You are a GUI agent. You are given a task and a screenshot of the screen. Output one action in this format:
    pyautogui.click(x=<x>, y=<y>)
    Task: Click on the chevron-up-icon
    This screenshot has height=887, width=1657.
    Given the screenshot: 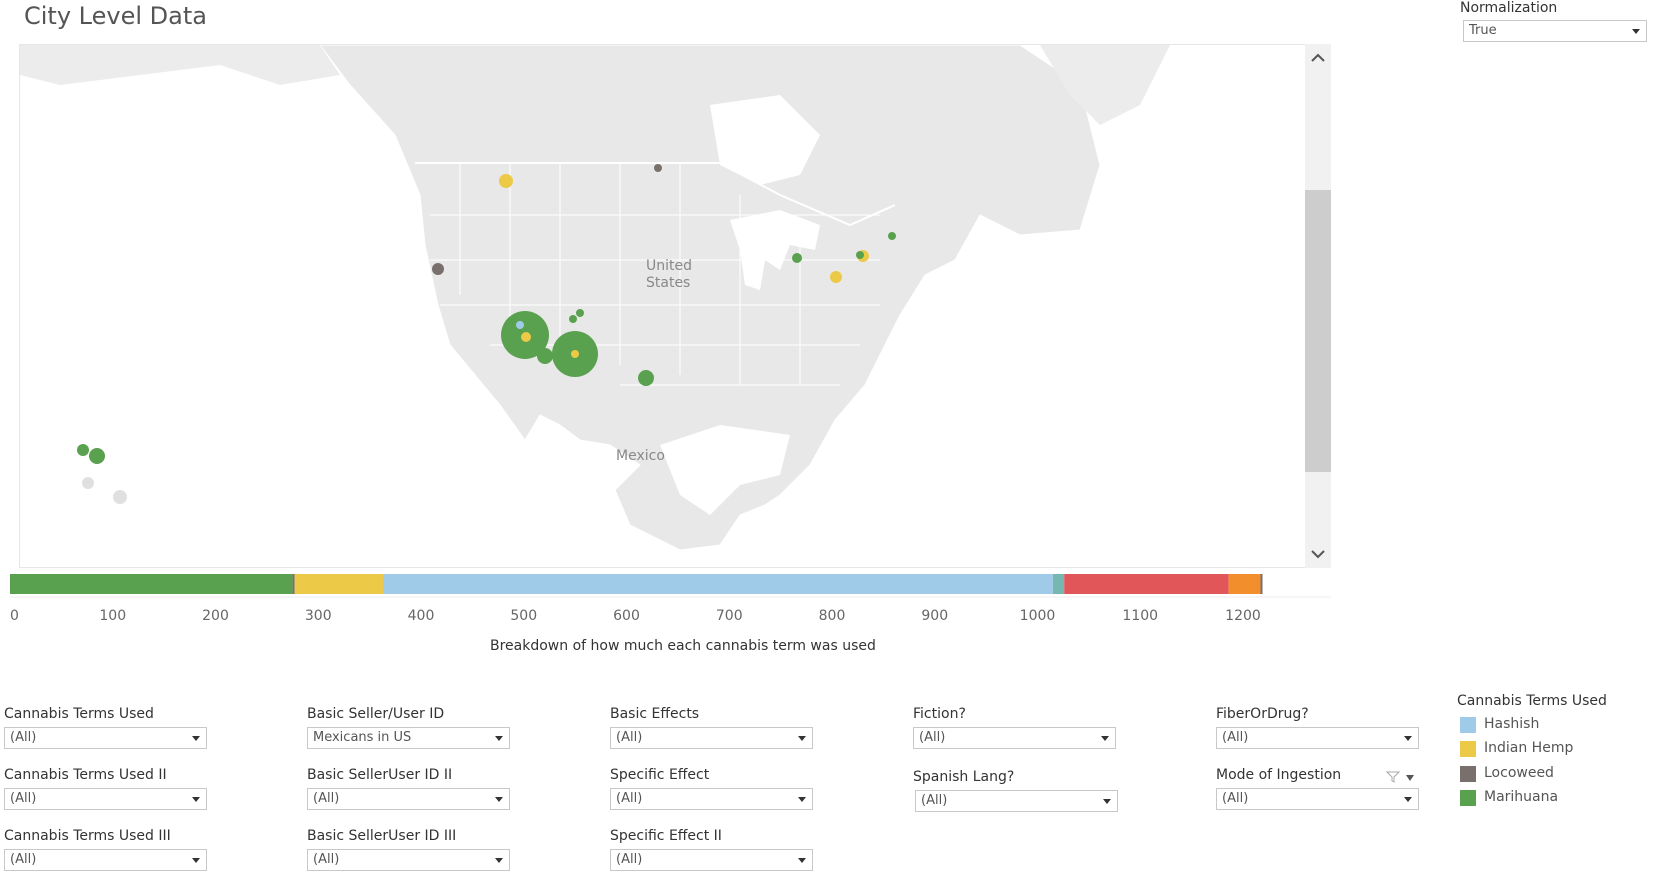 What is the action you would take?
    pyautogui.click(x=1318, y=58)
    